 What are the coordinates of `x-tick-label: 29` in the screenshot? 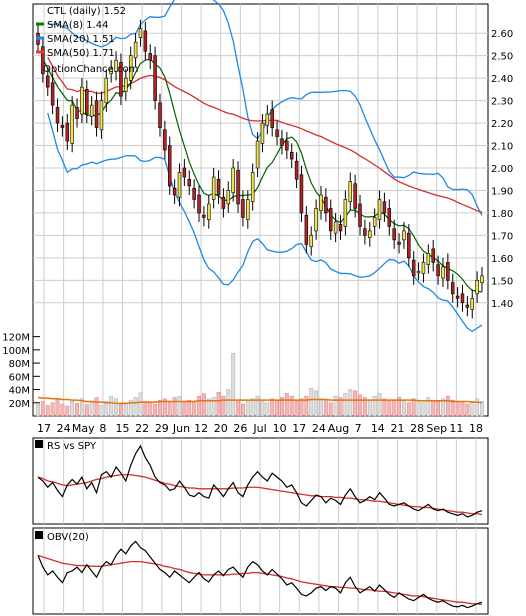 It's located at (162, 428).